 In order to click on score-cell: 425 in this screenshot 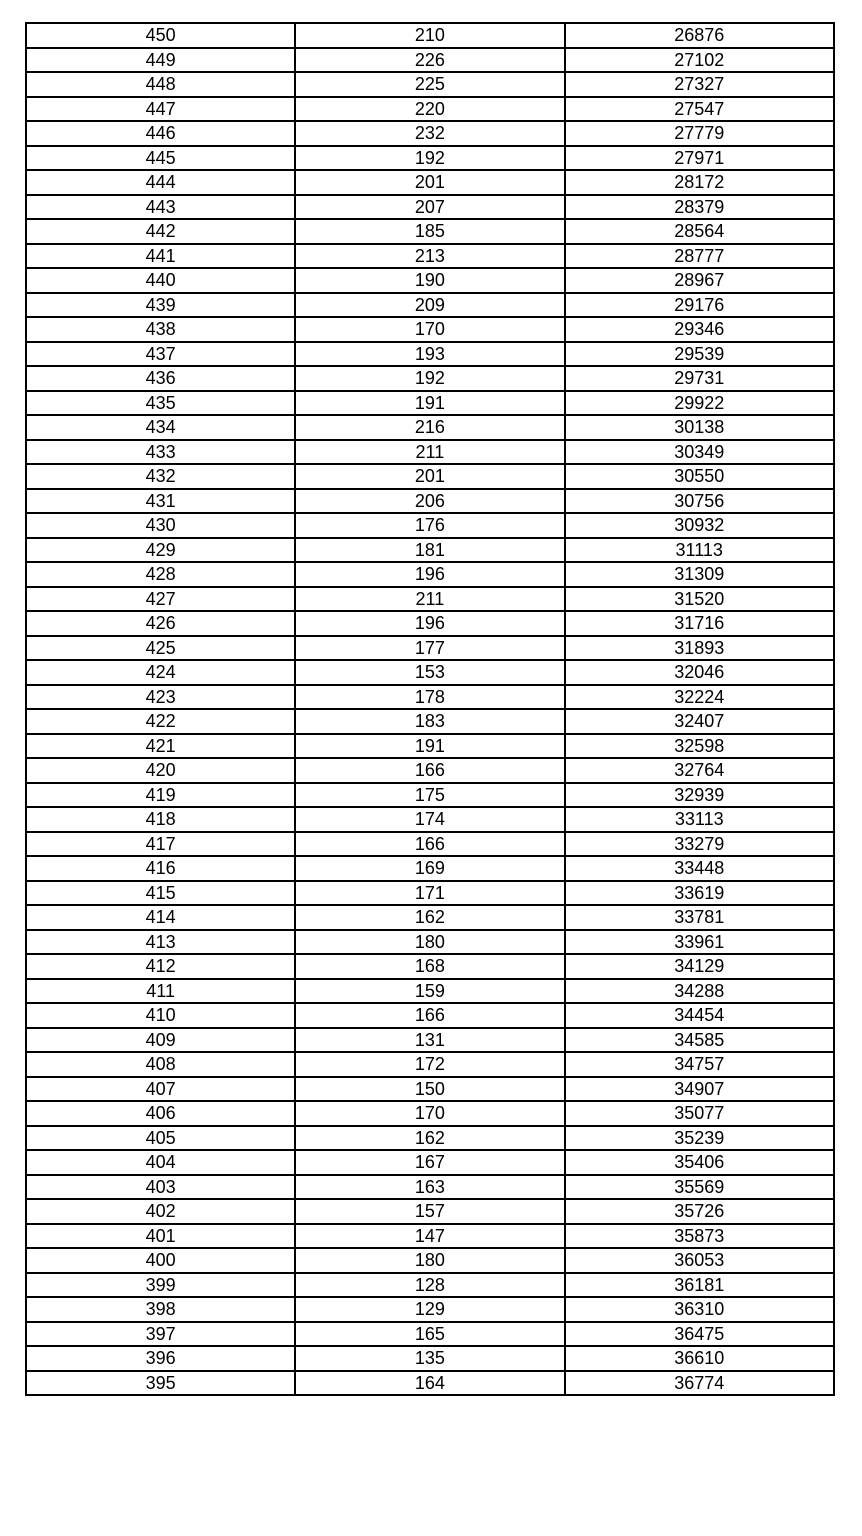, I will do `click(160, 647)`.